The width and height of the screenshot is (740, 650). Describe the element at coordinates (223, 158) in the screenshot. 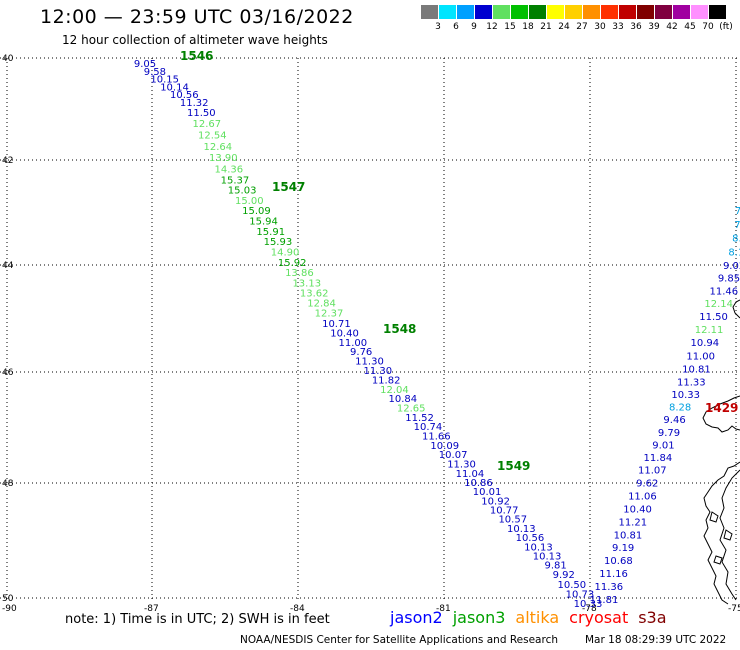

I see `swh-value: 13.90` at that location.